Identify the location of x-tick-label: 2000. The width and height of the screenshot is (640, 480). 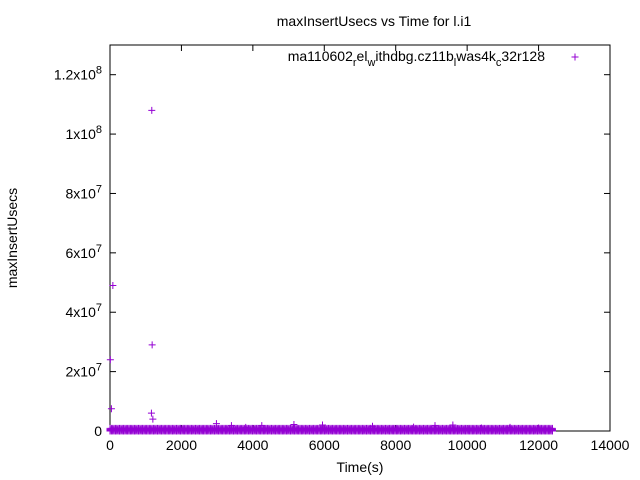
(181, 445).